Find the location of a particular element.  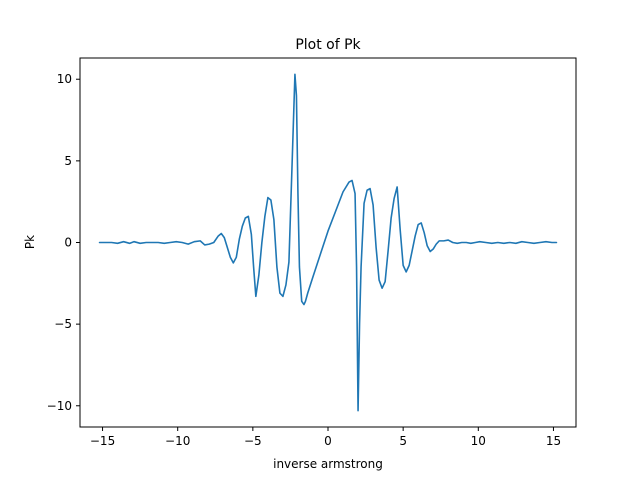

y-axis-ticks: −10 −5 0 5 10 is located at coordinates (63, 242).